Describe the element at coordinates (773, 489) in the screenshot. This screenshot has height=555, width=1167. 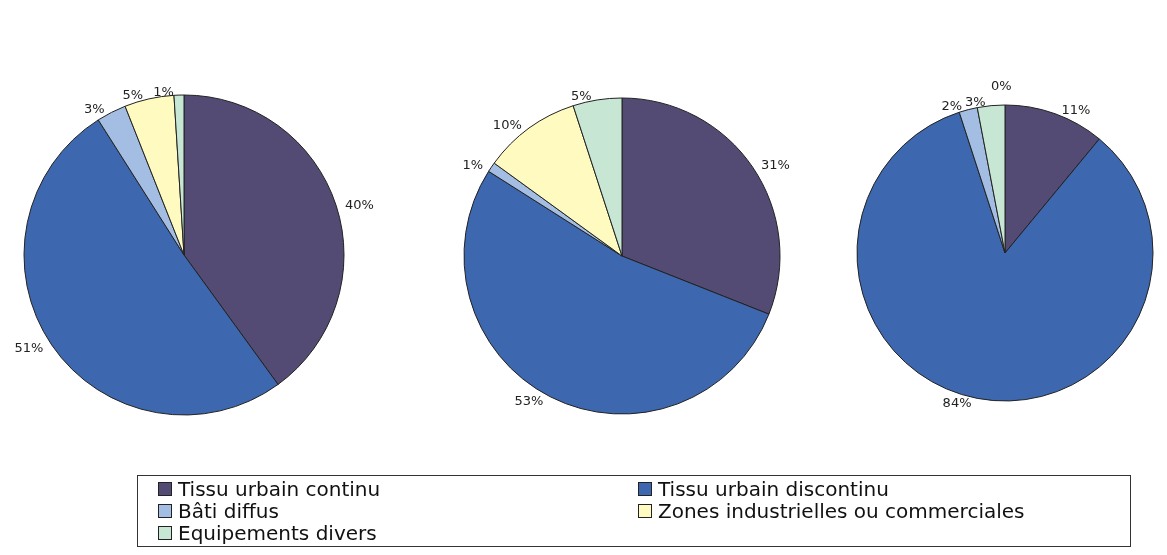
I see `legend-label: Tissu urbain discontinu` at that location.